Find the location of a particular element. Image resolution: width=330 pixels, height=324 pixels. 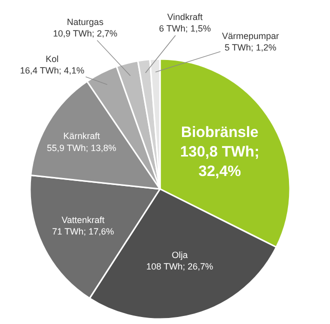

data-label: 10,9 TWh; 2,7% is located at coordinates (85, 33).